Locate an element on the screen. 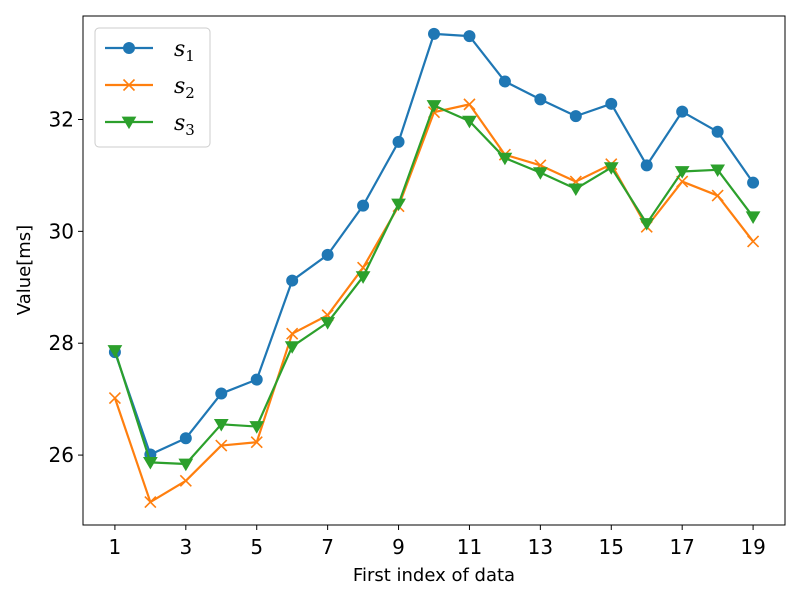  x-tick-label: 19 is located at coordinates (752, 547).